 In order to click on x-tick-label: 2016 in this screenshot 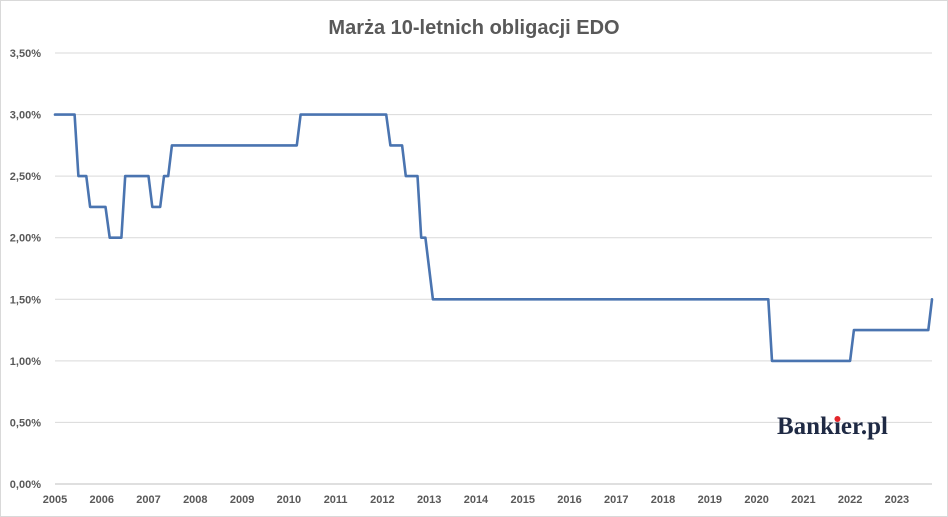, I will do `click(569, 500)`.